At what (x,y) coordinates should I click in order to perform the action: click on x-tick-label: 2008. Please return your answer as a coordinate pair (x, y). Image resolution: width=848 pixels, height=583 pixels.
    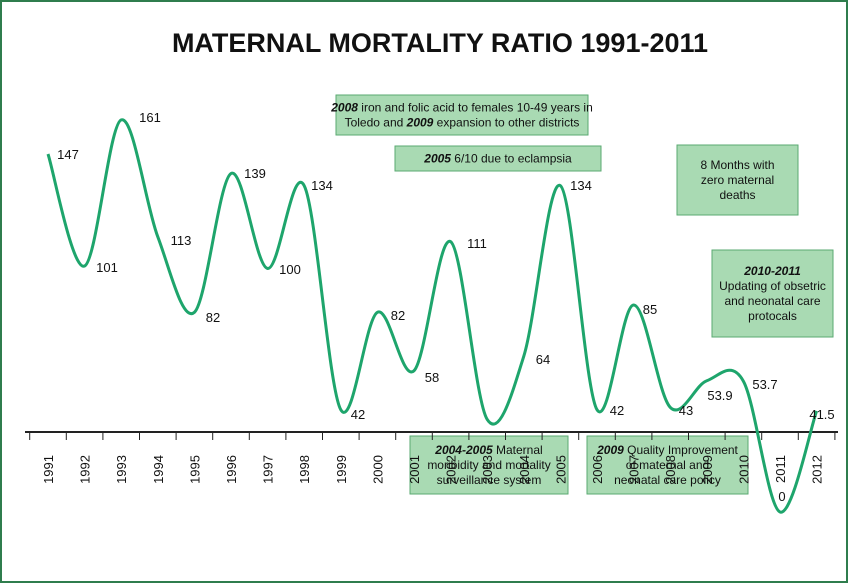
    Looking at the image, I should click on (670, 469).